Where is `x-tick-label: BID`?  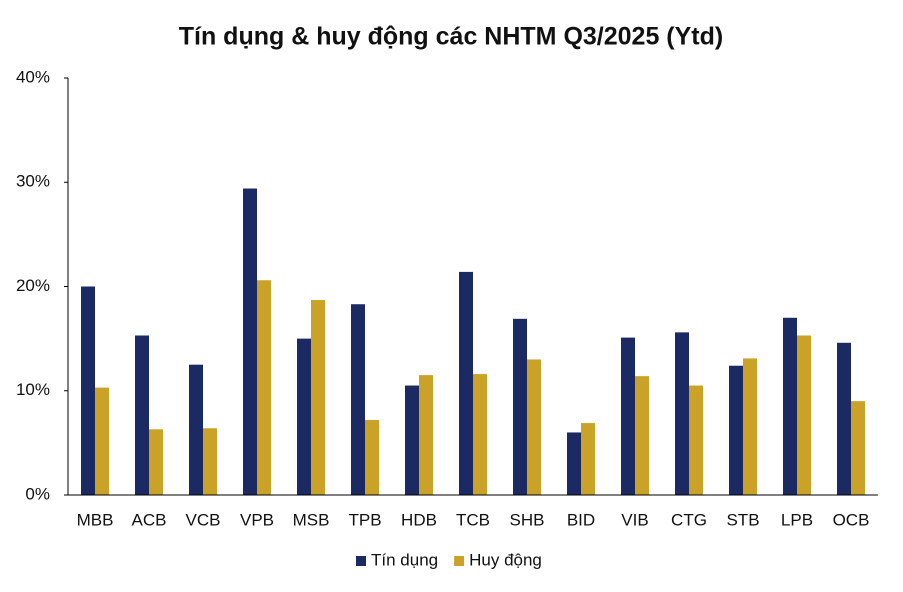
x-tick-label: BID is located at coordinates (581, 519).